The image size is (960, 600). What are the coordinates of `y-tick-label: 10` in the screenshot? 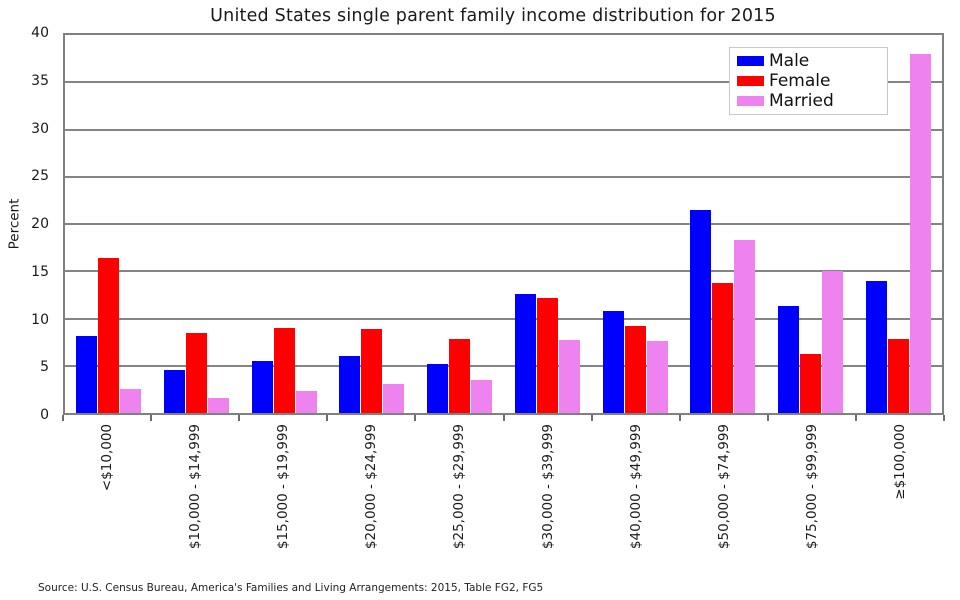 It's located at (40, 319).